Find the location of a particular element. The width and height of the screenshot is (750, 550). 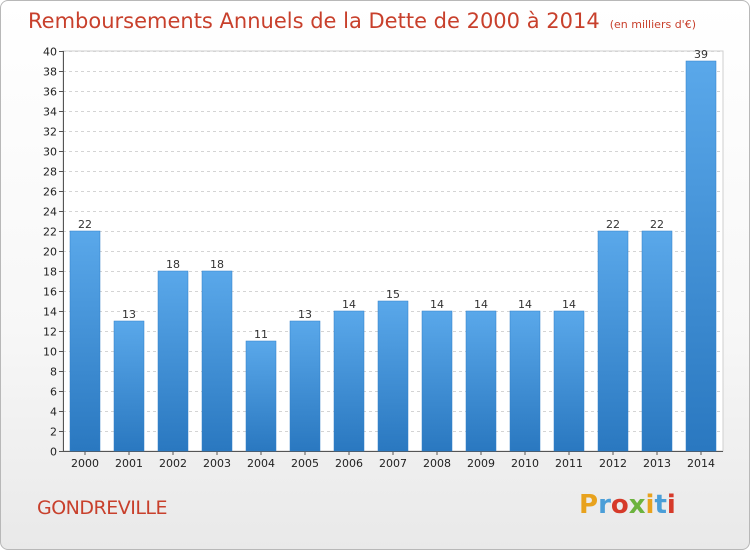

bar-2011 is located at coordinates (569, 381).